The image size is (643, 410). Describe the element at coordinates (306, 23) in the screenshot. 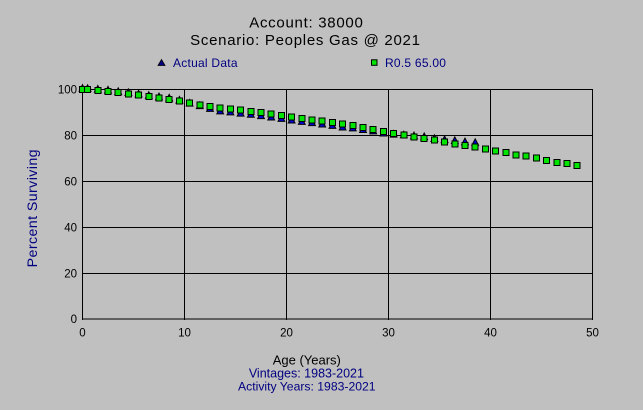

I see `svg-text: Account: 38000` at that location.